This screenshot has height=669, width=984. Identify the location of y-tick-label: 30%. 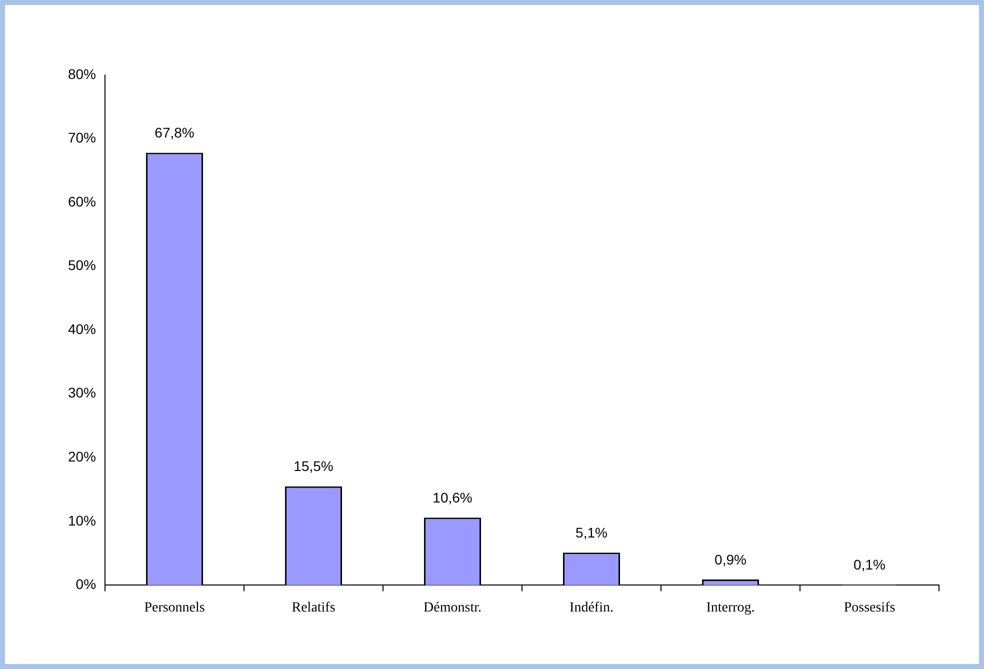
(82, 392).